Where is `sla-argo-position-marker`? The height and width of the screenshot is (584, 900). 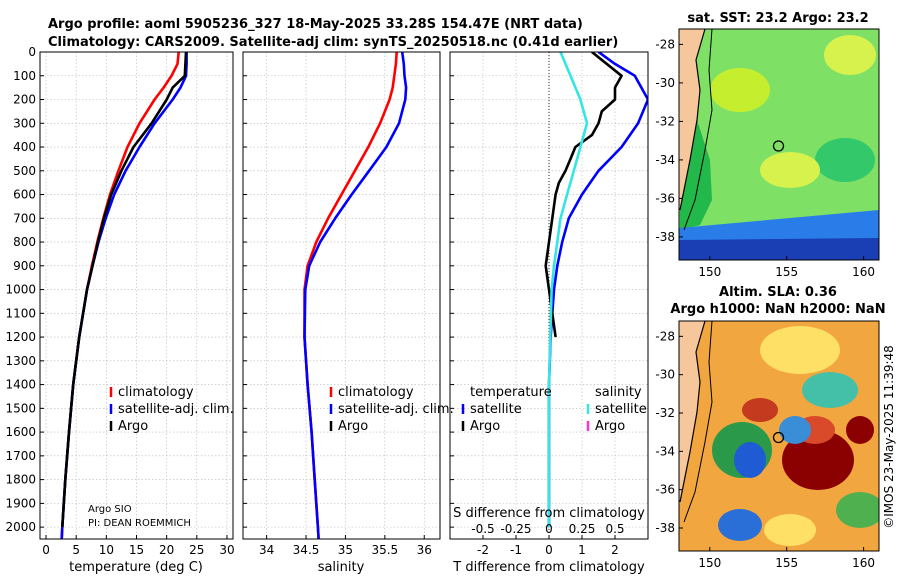
sla-argo-position-marker is located at coordinates (778, 437).